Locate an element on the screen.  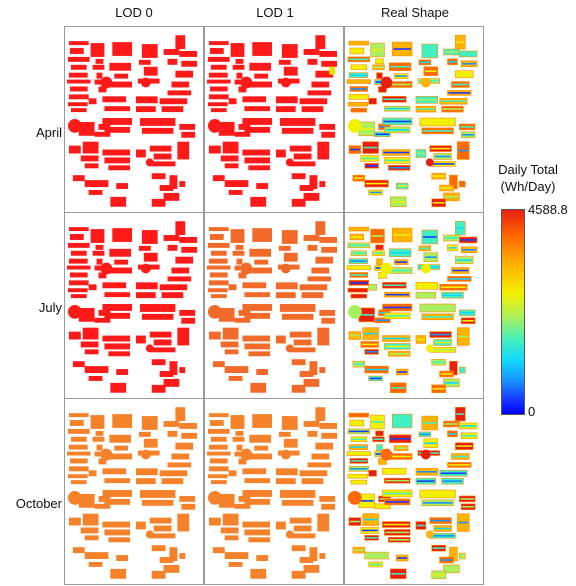
colorbar-min-label: 0 is located at coordinates (532, 411).